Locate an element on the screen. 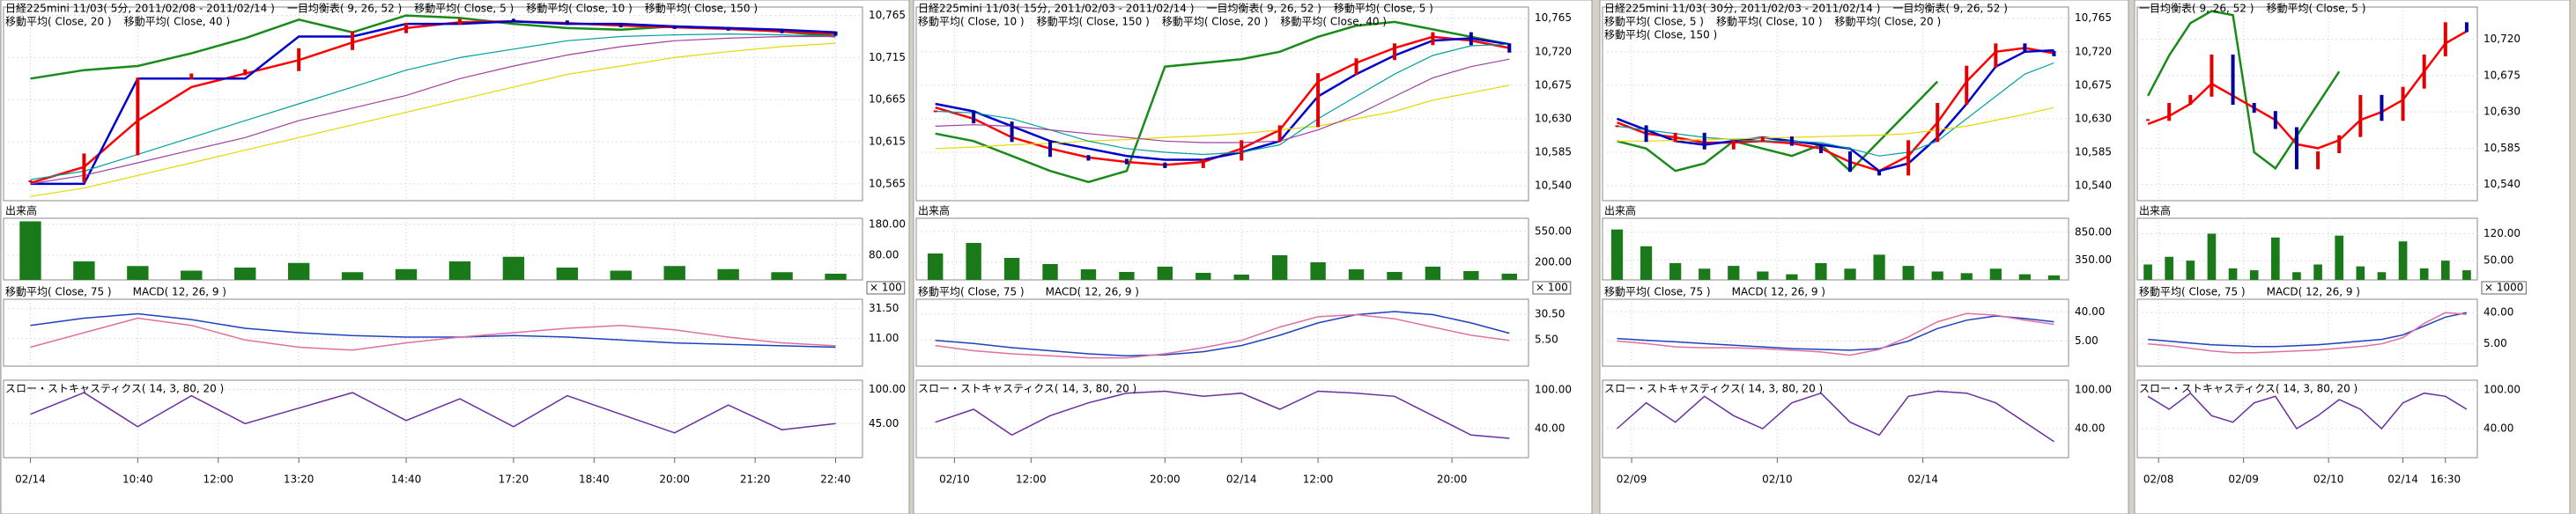 This screenshot has width=2576, height=514. panel-label: 出来高 is located at coordinates (934, 210).